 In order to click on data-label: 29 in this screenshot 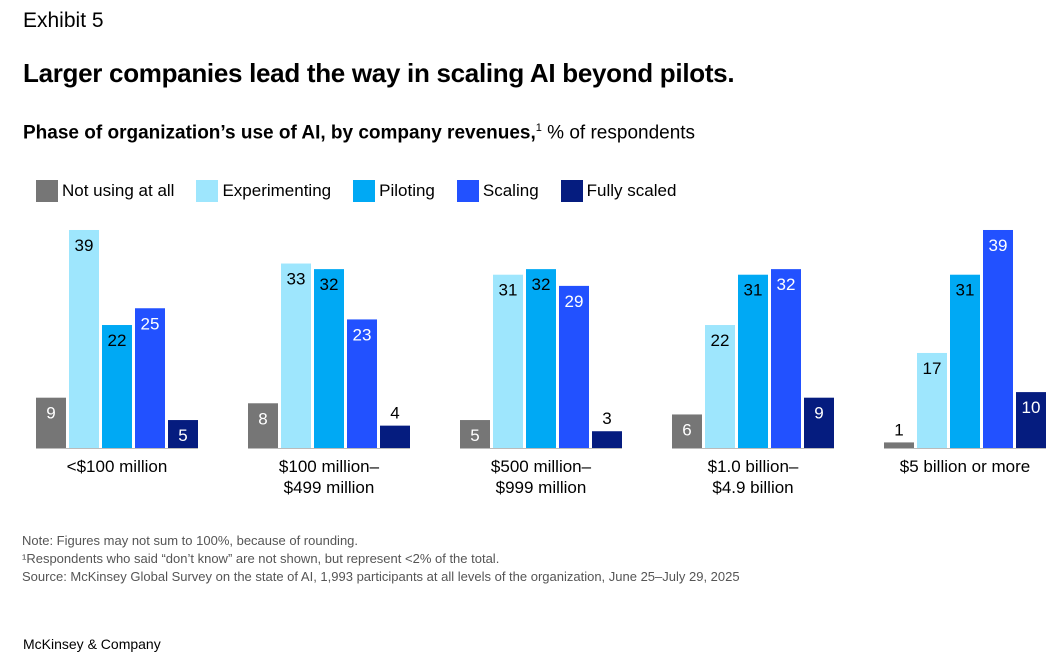, I will do `click(574, 301)`.